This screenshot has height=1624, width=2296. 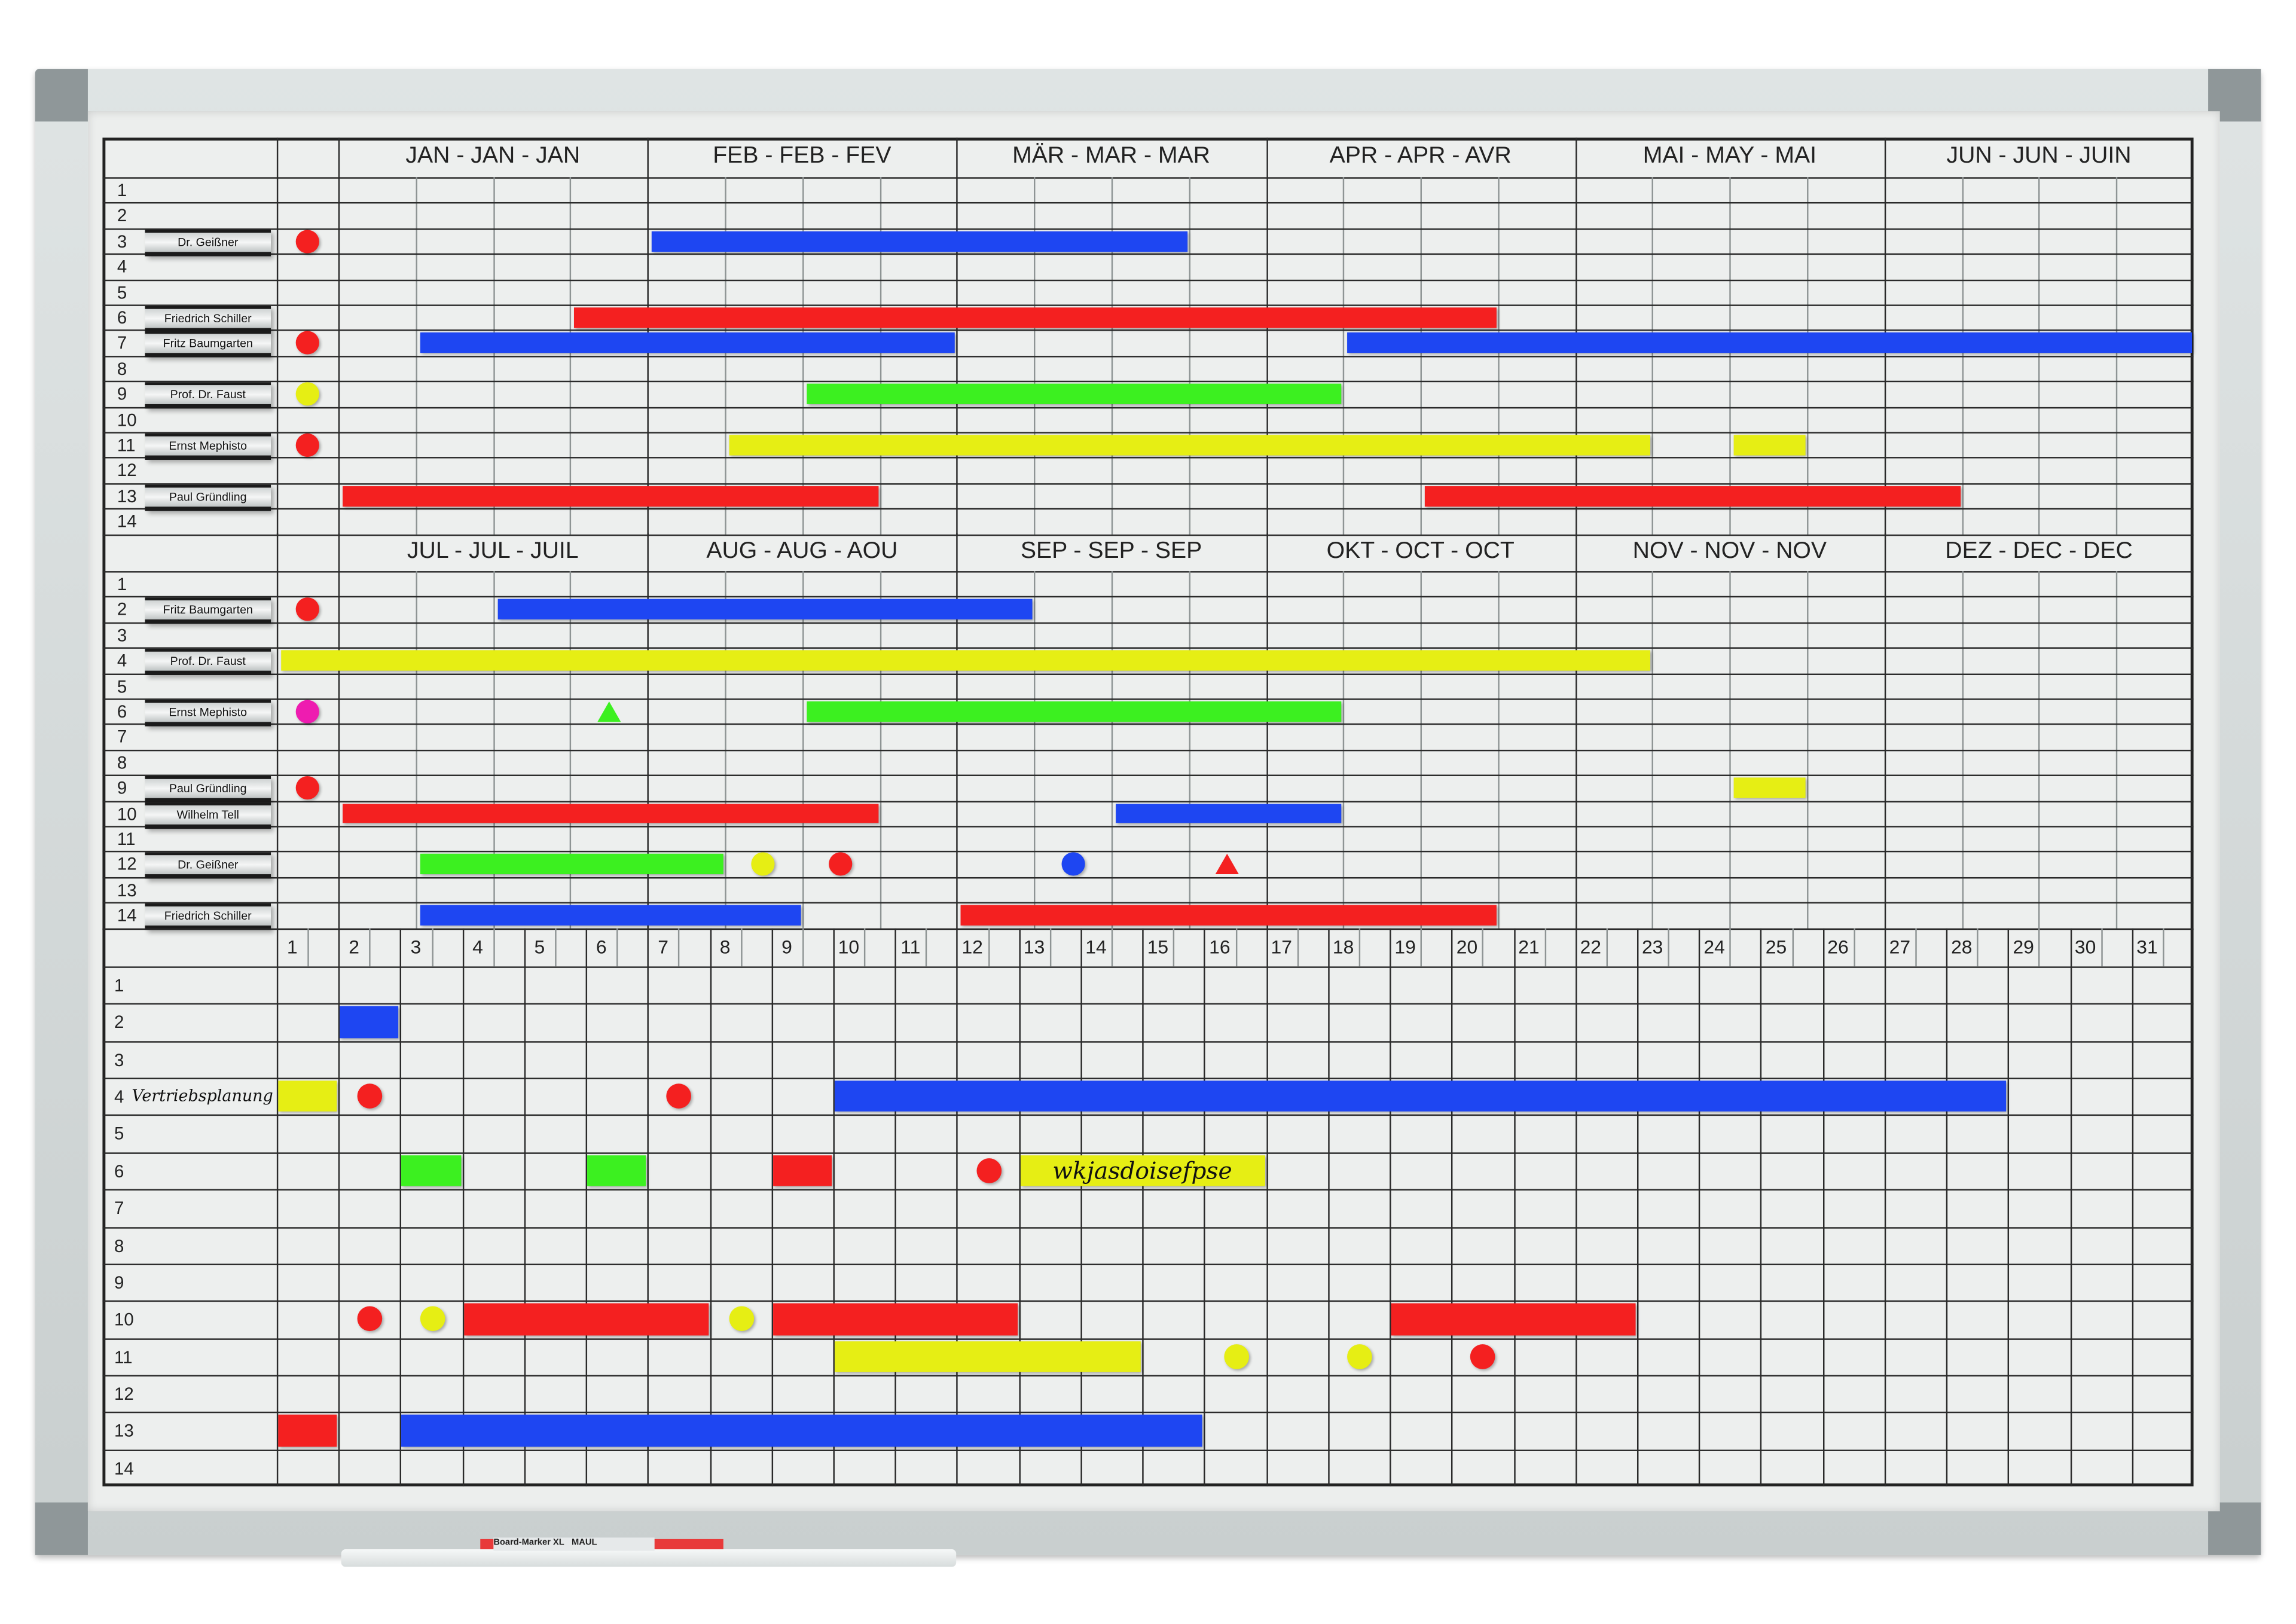 I want to click on daily-bar-yellow: wkjasdoisefpse, so click(x=1142, y=1171).